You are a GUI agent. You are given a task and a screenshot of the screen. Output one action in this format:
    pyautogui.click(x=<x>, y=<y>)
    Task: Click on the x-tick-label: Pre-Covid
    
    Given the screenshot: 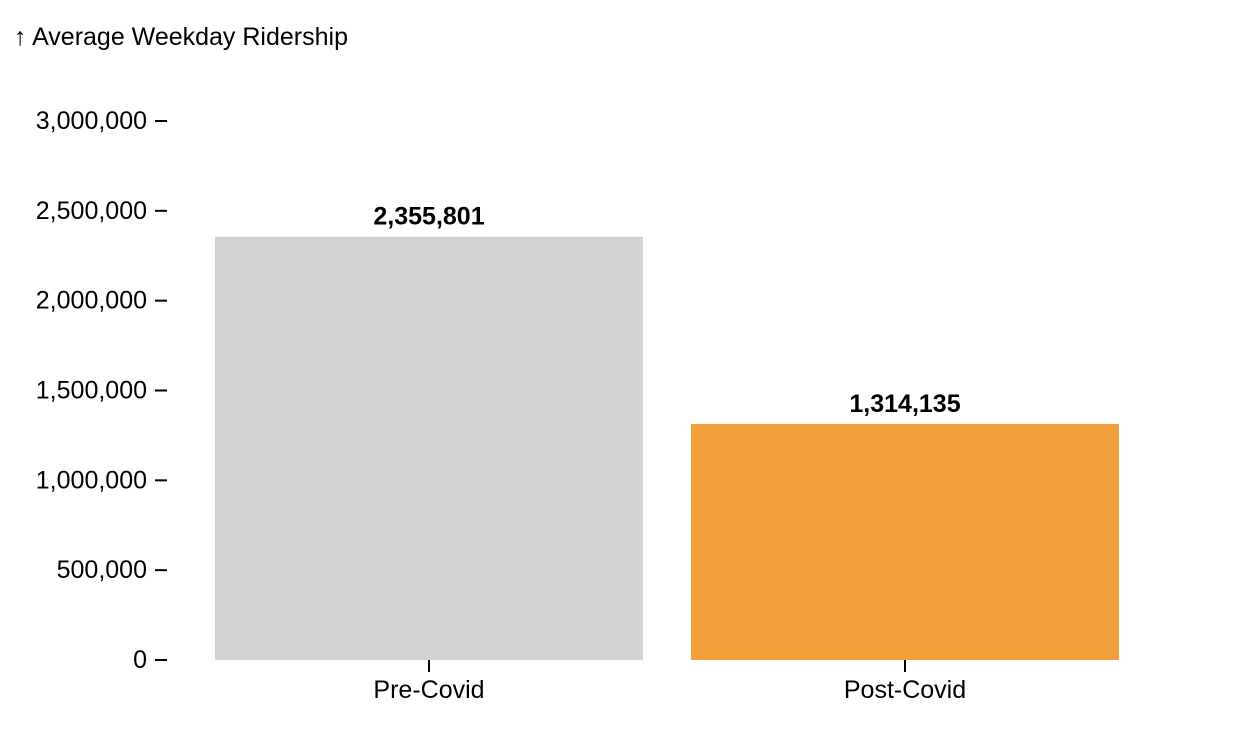 What is the action you would take?
    pyautogui.click(x=428, y=690)
    